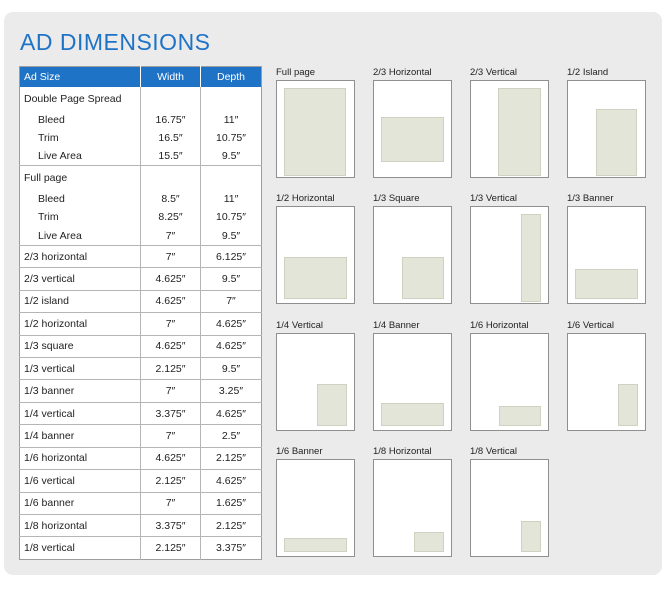 The height and width of the screenshot is (605, 670). What do you see at coordinates (412, 255) in the screenshot?
I see `page-thumbnail-1-3-square` at bounding box center [412, 255].